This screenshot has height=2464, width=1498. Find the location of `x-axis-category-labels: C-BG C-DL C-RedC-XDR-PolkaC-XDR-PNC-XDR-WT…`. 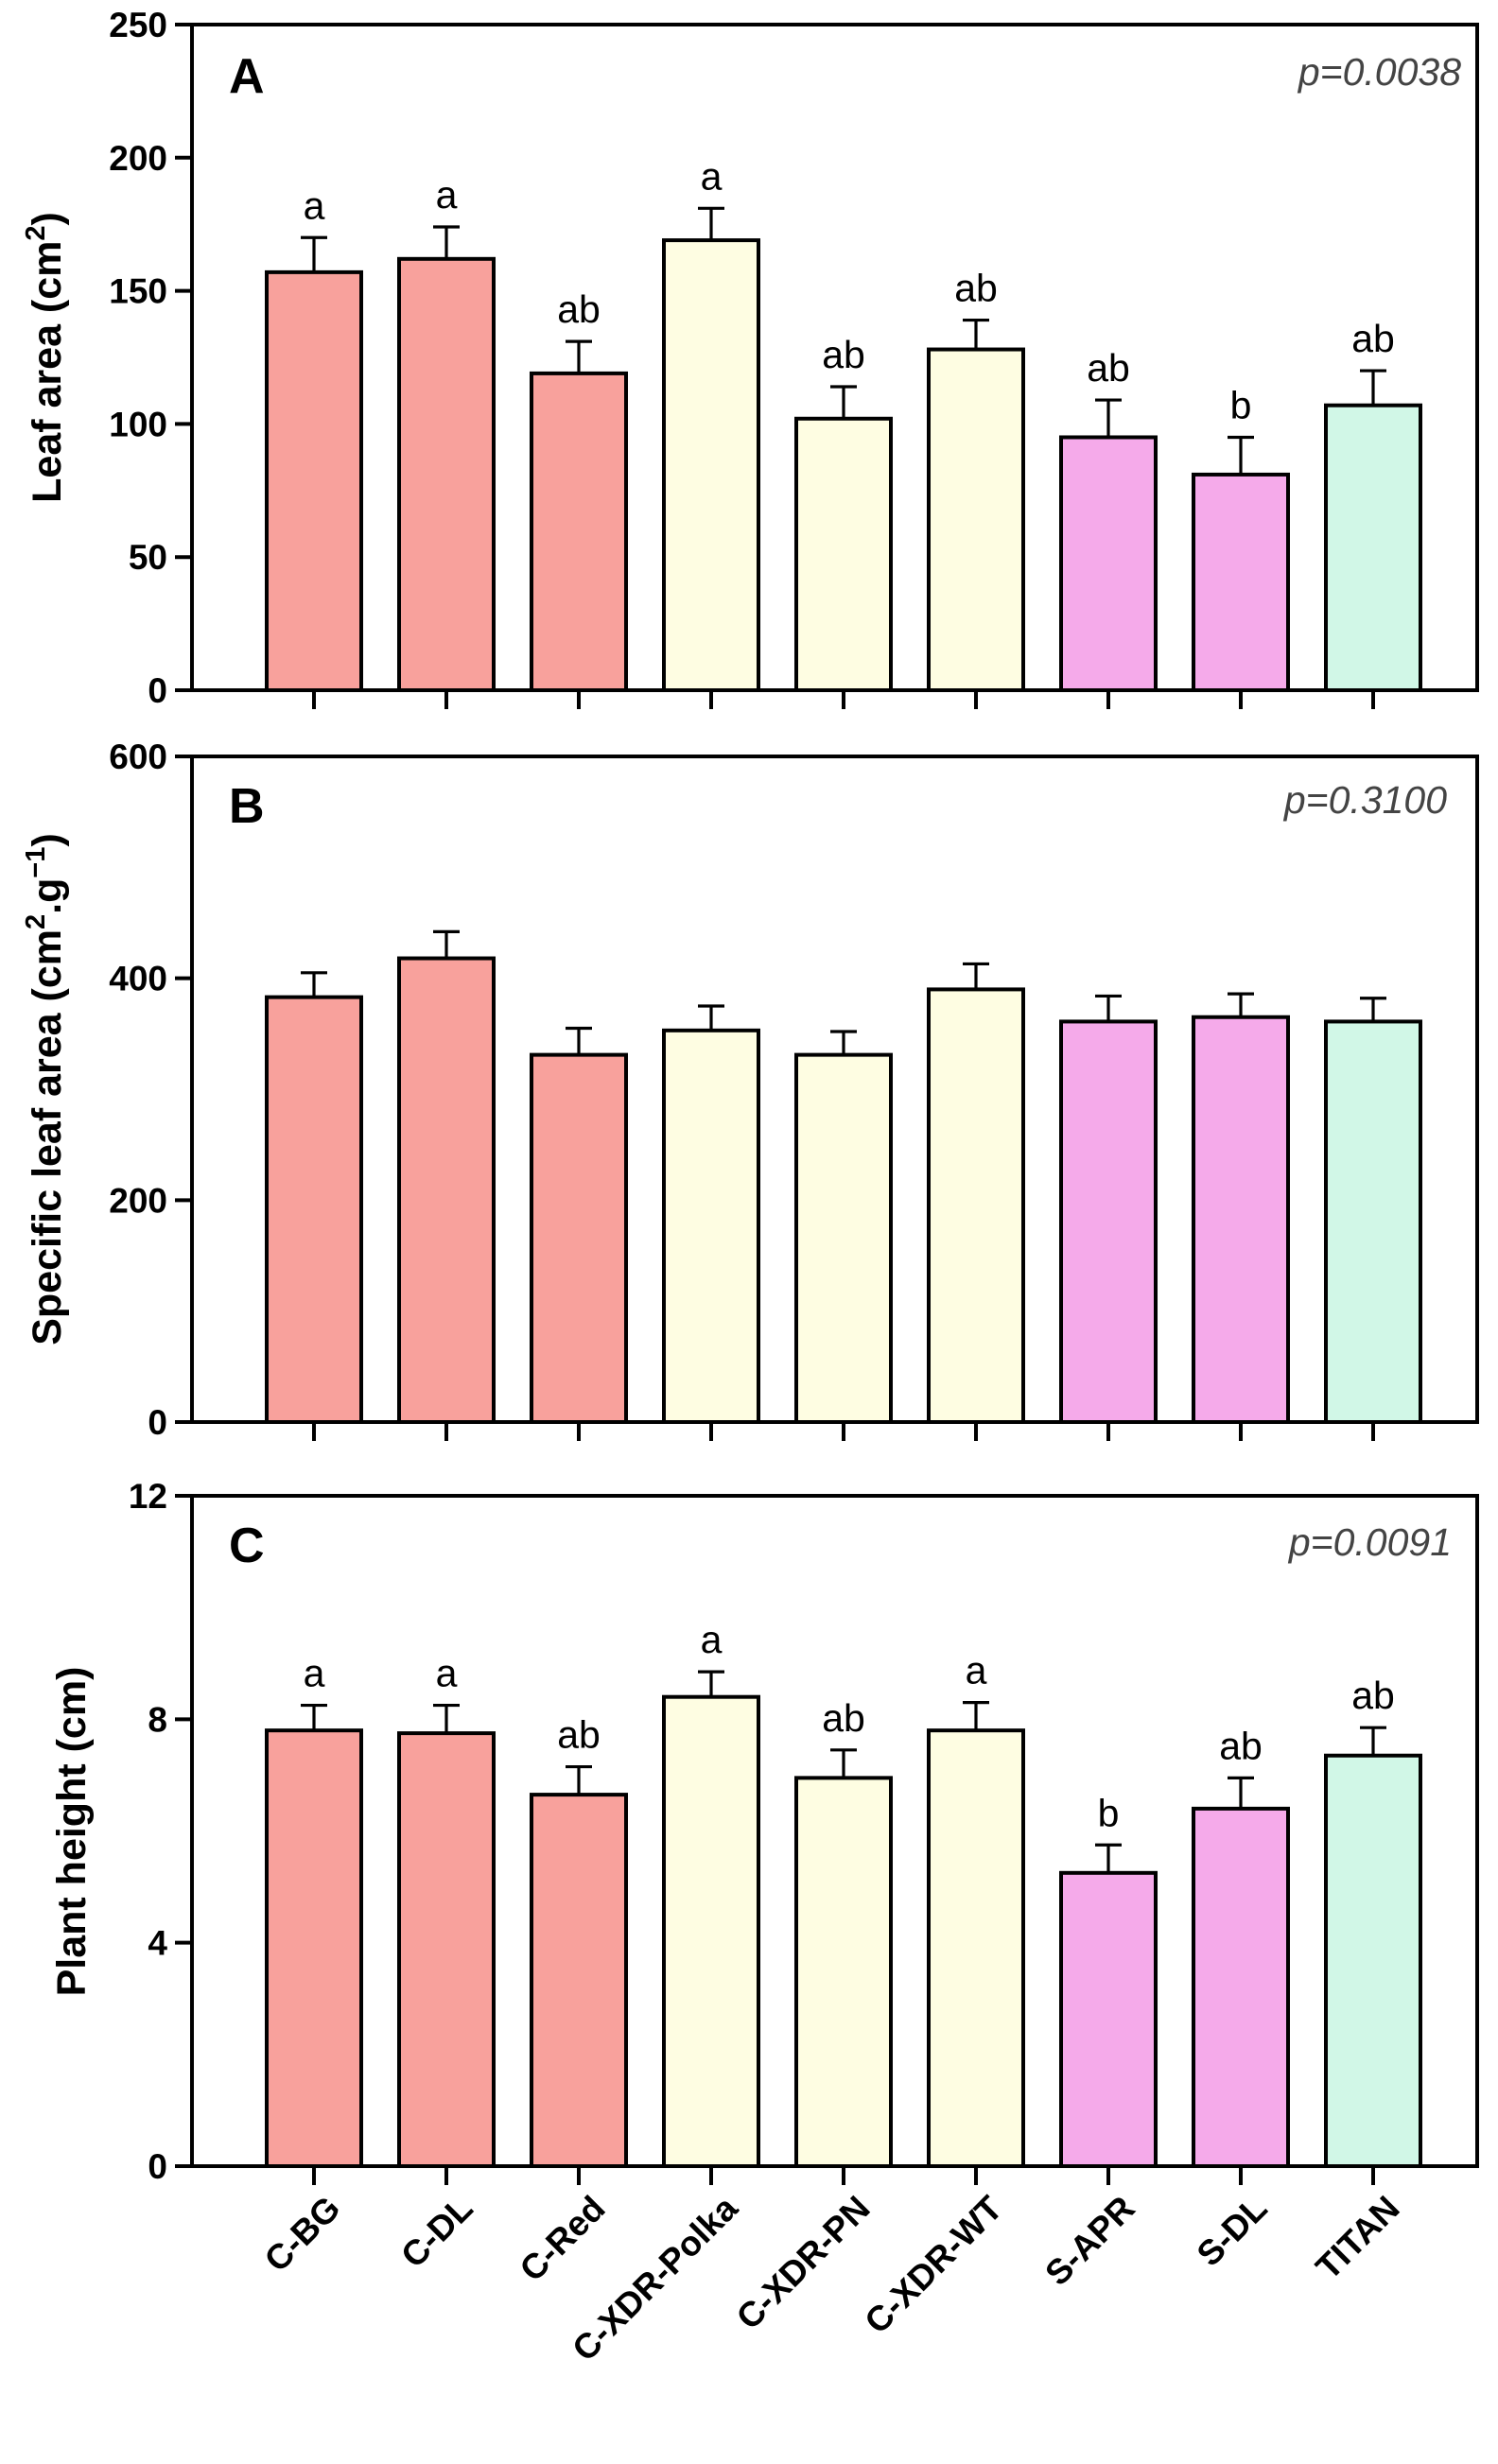

x-axis-category-labels: C-BG C-DL C-RedC-XDR-PolkaC-XDR-PNC-XDR-WT… is located at coordinates (832, 2278).